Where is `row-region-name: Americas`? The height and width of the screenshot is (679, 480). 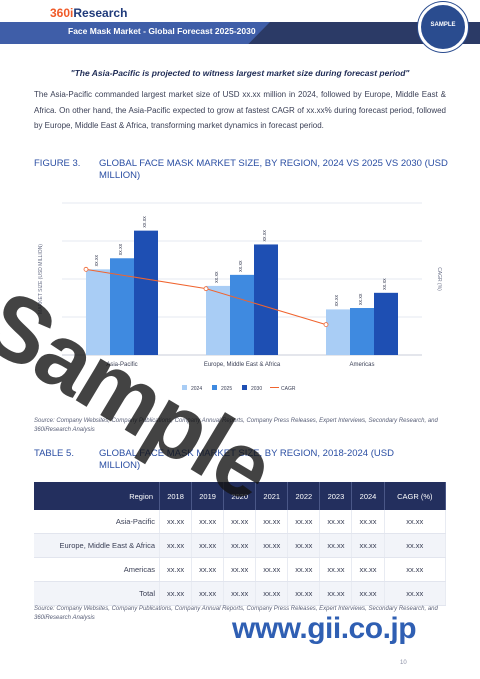
row-region-name: Americas is located at coordinates (97, 569).